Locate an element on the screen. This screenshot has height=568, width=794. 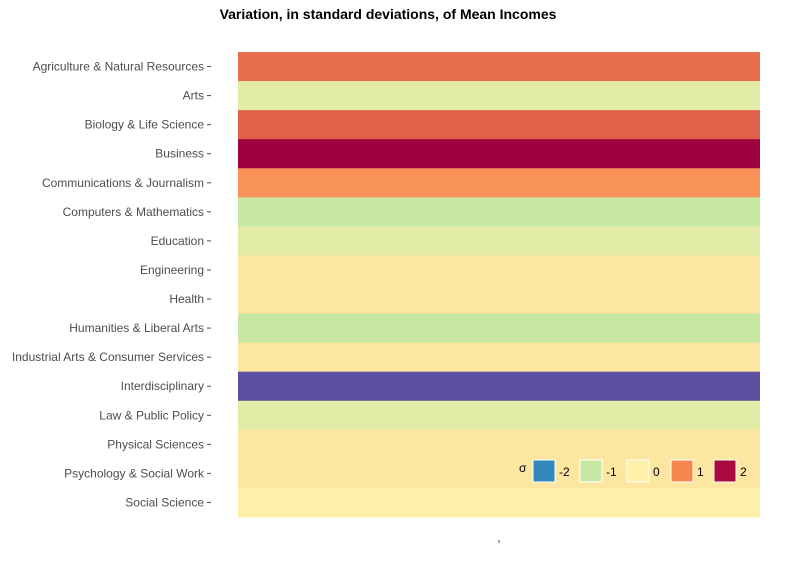
y-tick-label: Agriculture & Natural Resources is located at coordinates (118, 67).